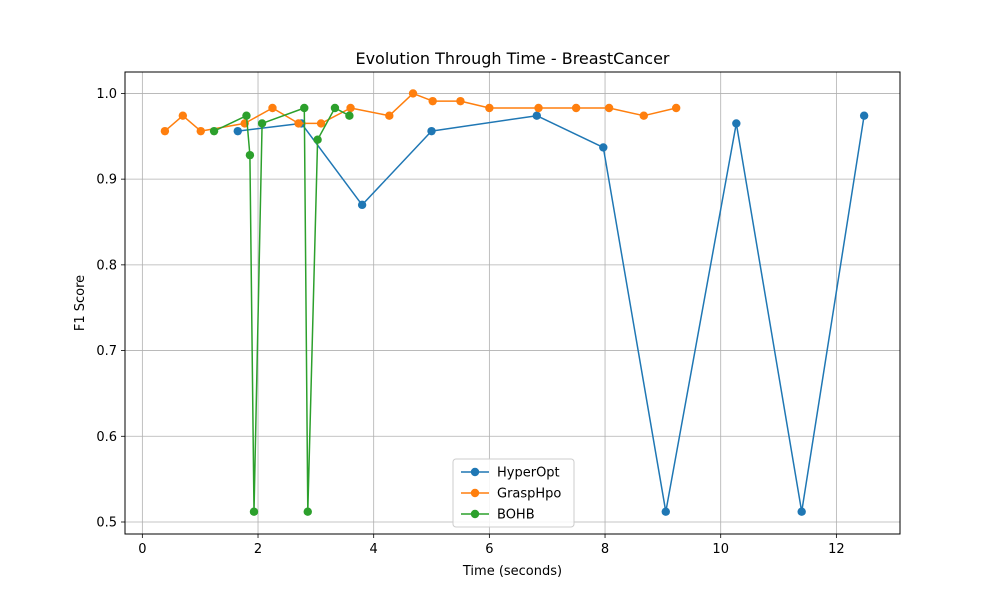 The width and height of the screenshot is (1000, 600). What do you see at coordinates (106, 180) in the screenshot?
I see `y-tick-label: 0.9` at bounding box center [106, 180].